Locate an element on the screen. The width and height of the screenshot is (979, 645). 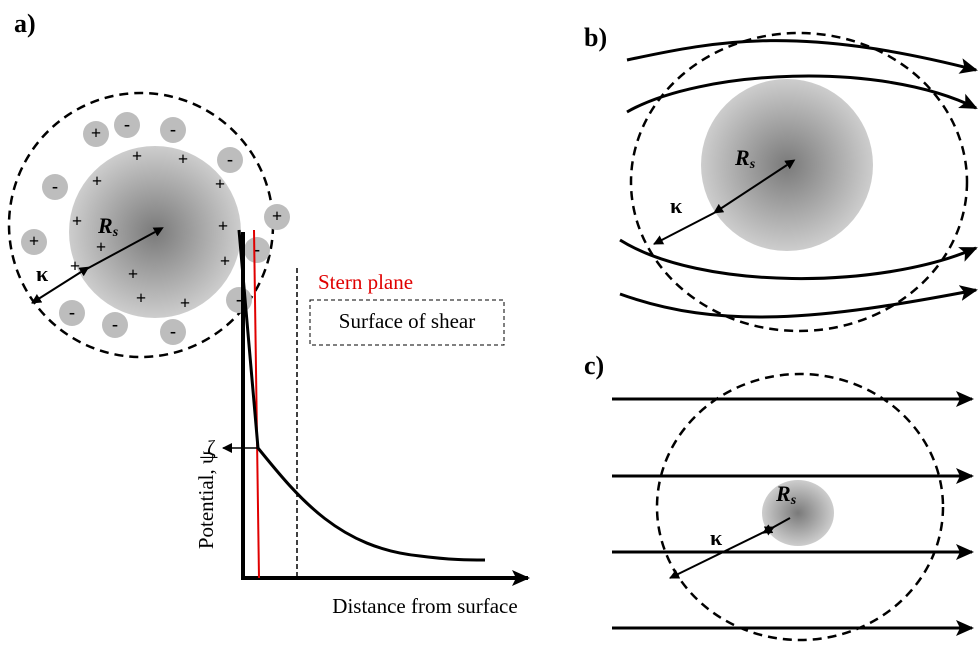
ions: + - ---++ --- --+ ++ ++ +++++ ++ is located at coordinates (155, 228).